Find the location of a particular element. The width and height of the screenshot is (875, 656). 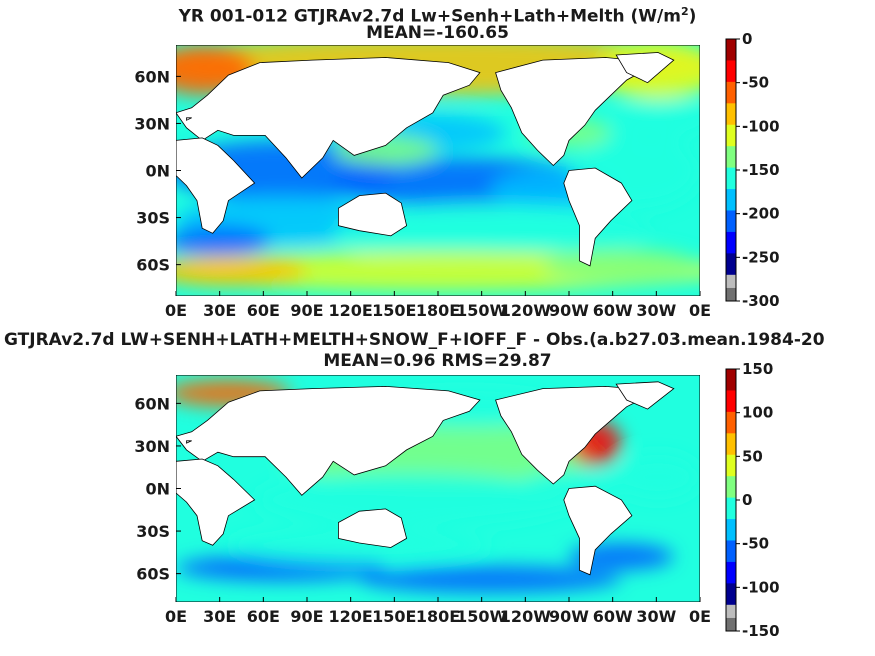

chart1-subtitle: MEAN=-160.65 is located at coordinates (437, 33).